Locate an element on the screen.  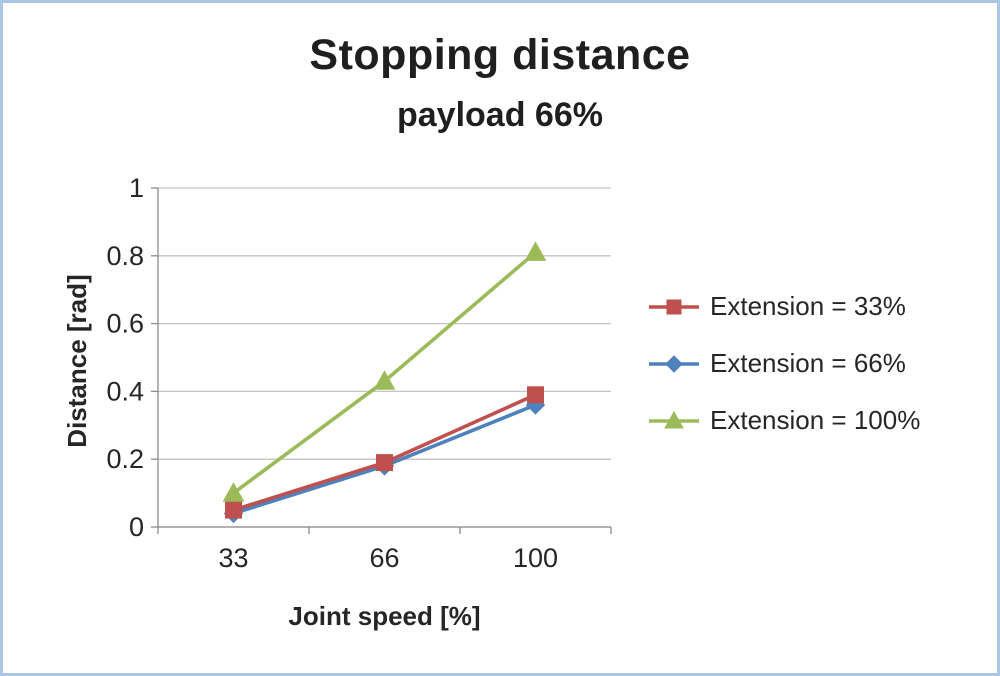
legend-item: Extension = 66% is located at coordinates (784, 363).